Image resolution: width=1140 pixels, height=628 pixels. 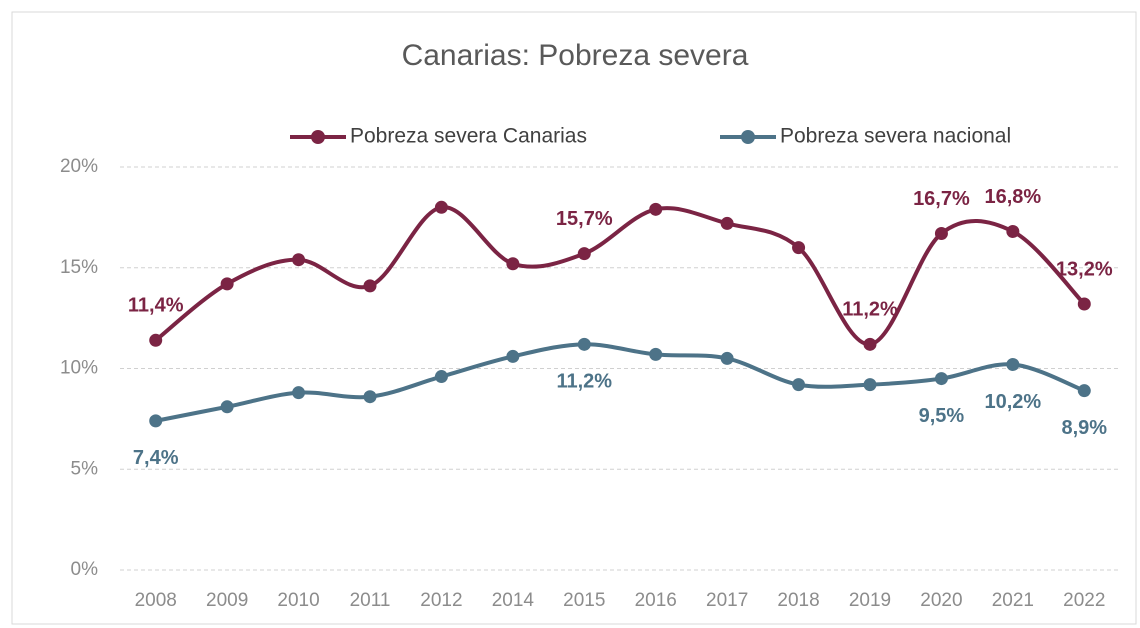 What do you see at coordinates (1013, 600) in the screenshot?
I see `x-tick-label: 2021` at bounding box center [1013, 600].